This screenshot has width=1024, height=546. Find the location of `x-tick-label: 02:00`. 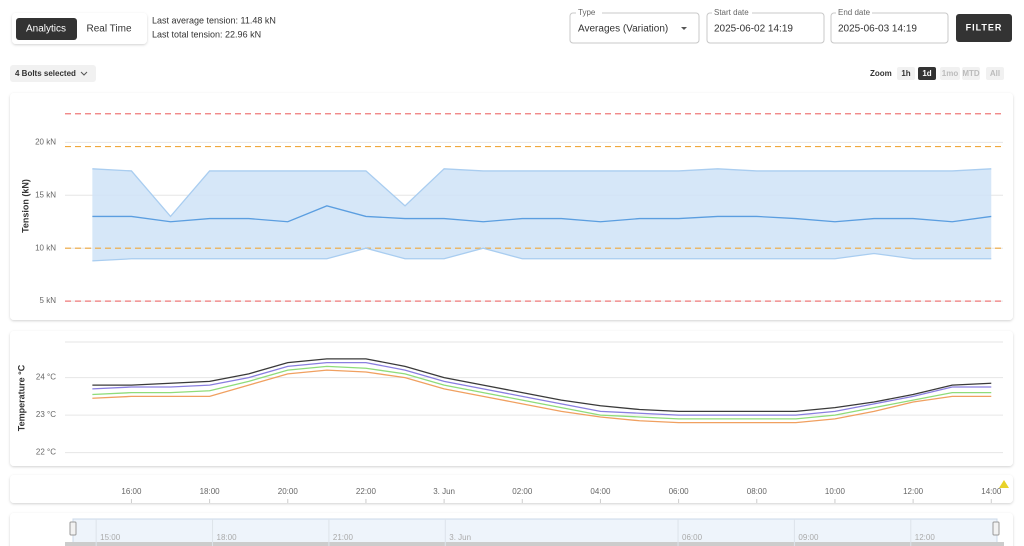

x-tick-label: 02:00 is located at coordinates (522, 491).